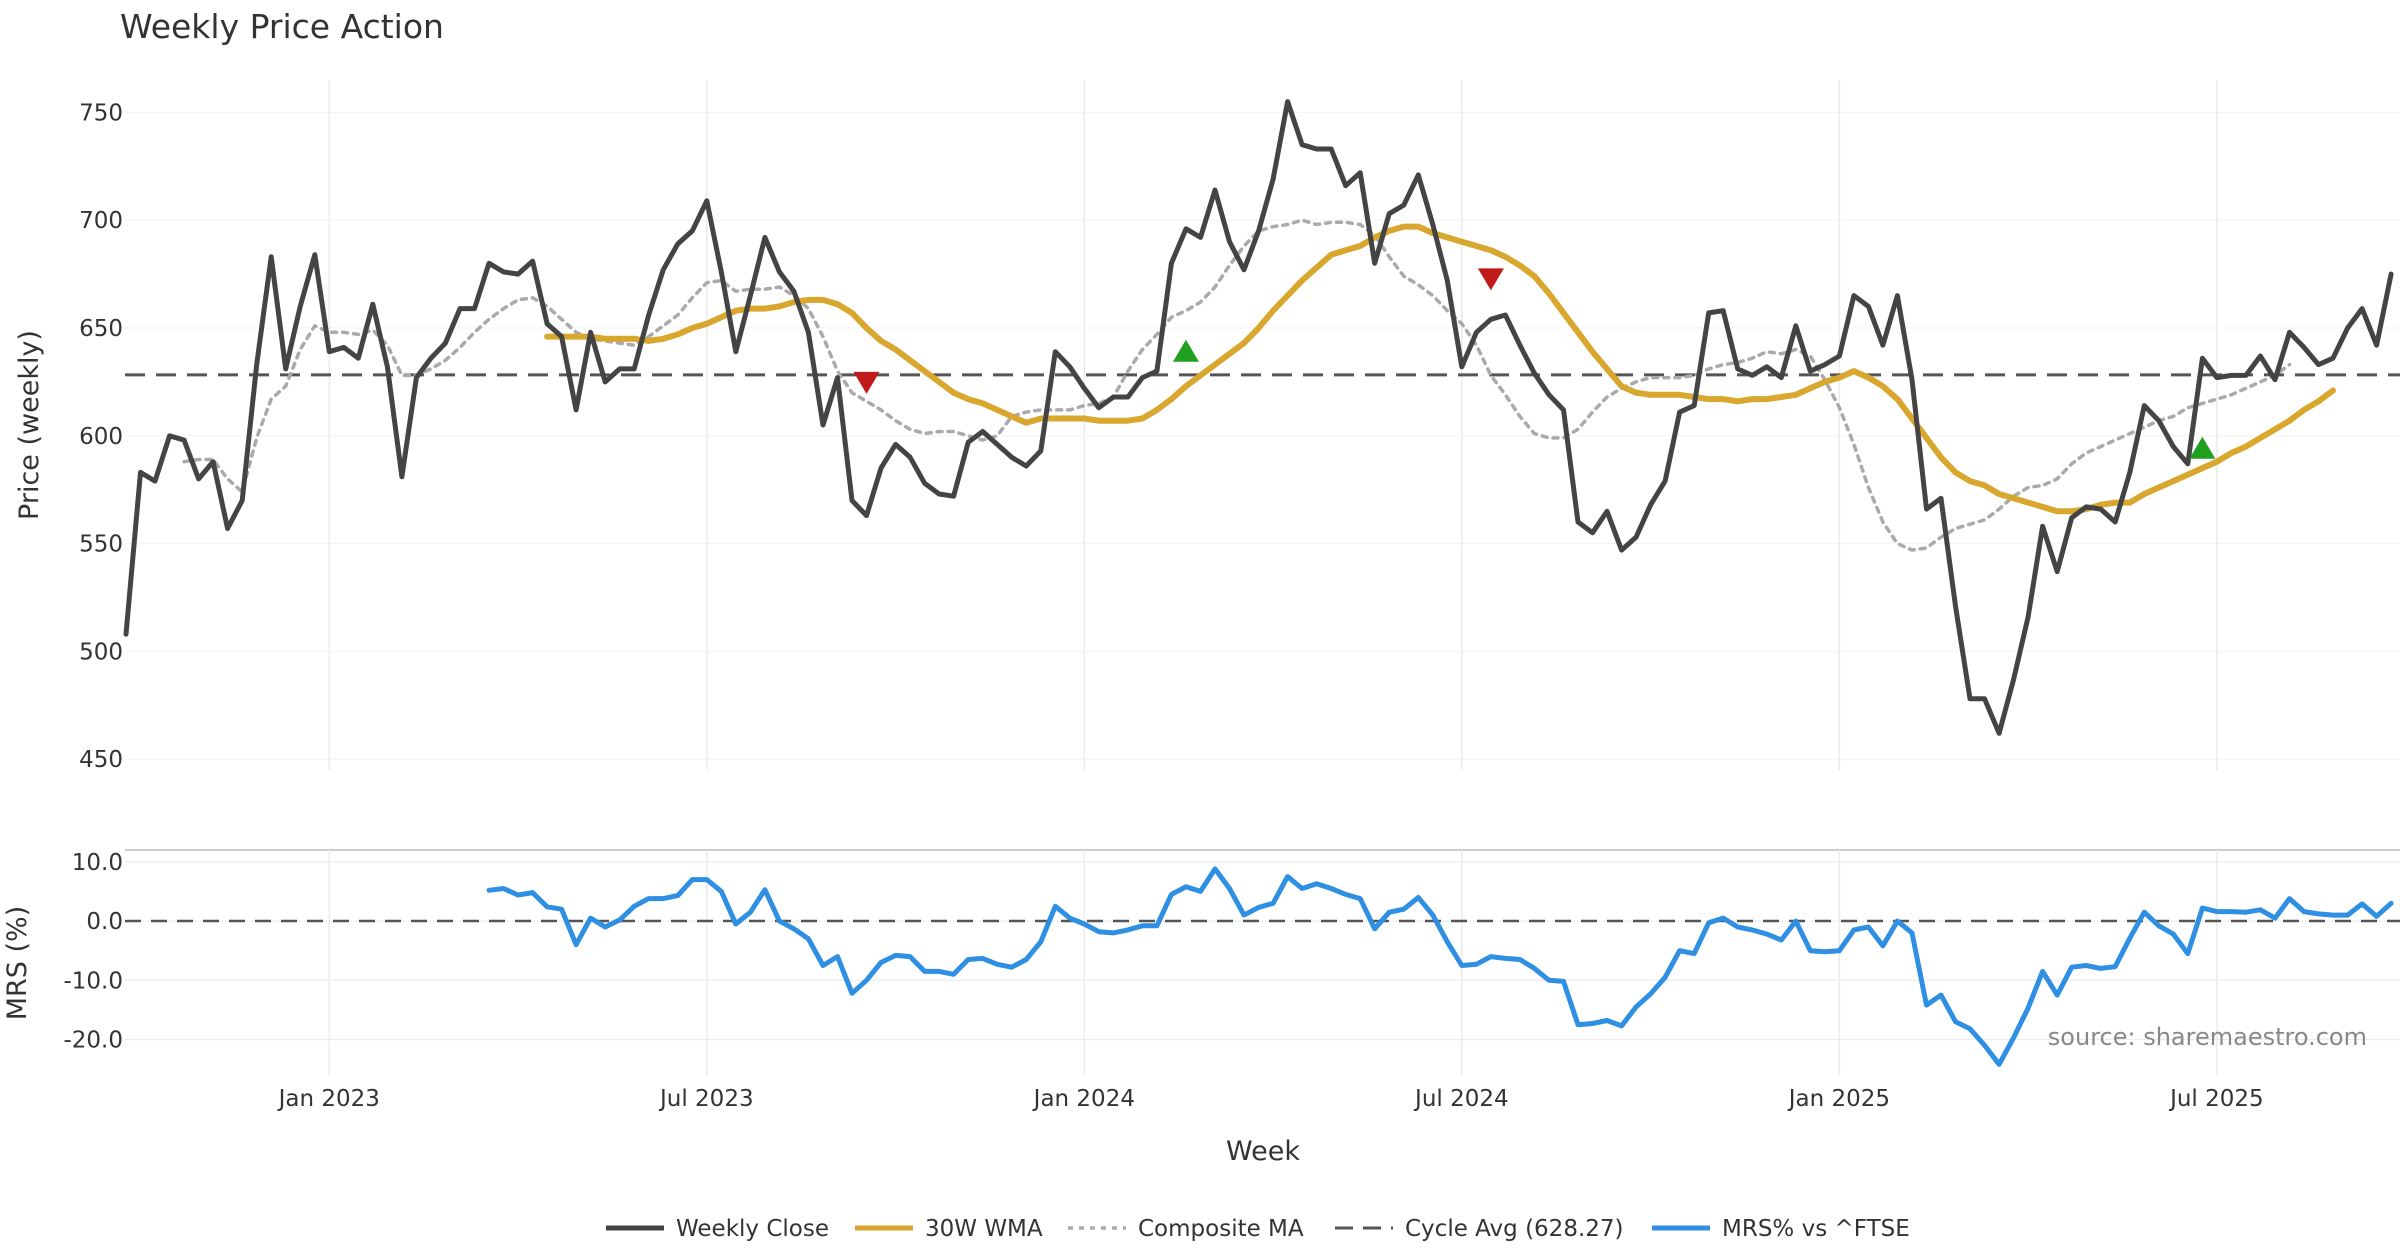  Describe the element at coordinates (29, 425) in the screenshot. I see `price-y-label: Price (weekly)` at that location.